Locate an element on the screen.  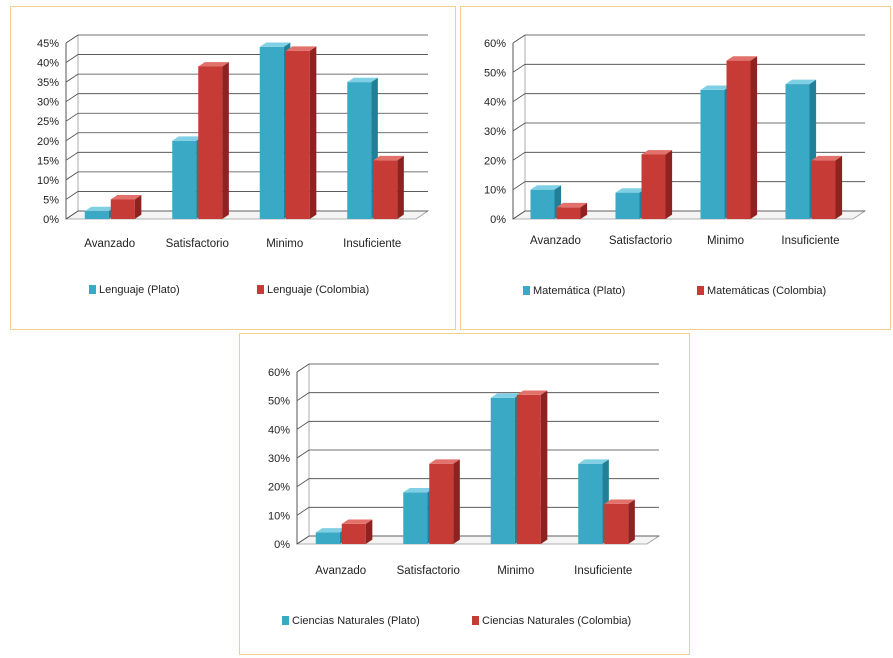
legend-label: Lenguaje (Plato) is located at coordinates (139, 290).